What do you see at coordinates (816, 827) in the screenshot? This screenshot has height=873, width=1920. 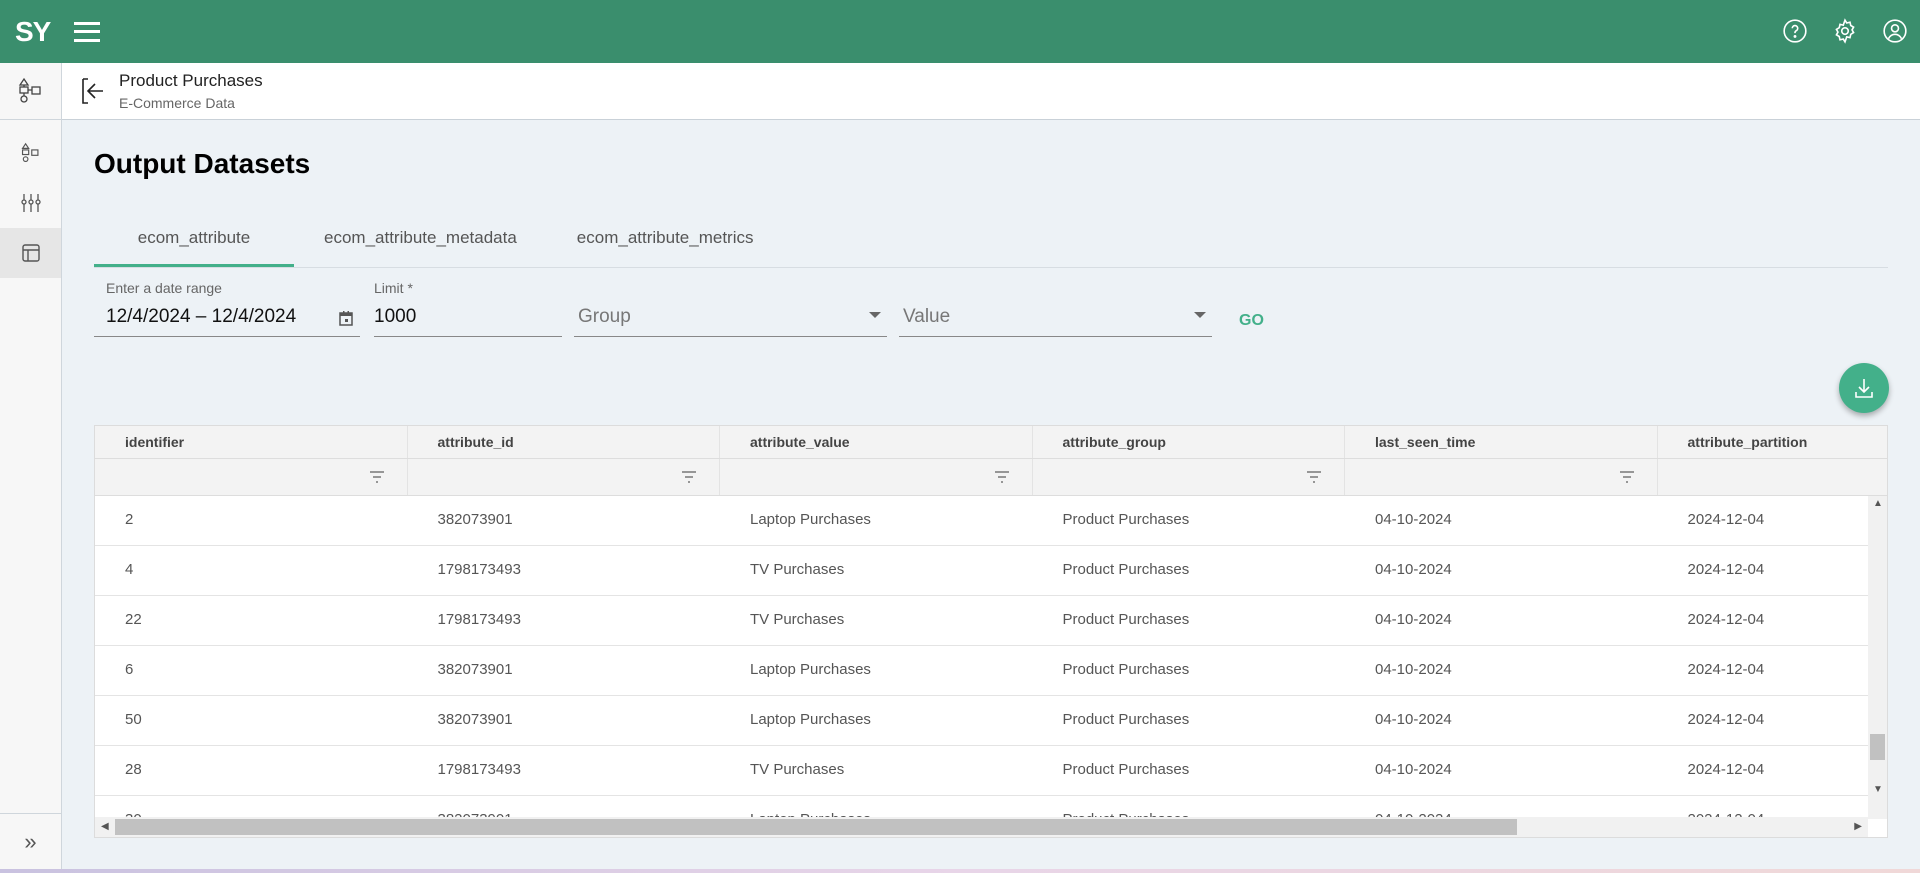 I see `horizontal-scroll-thumb` at bounding box center [816, 827].